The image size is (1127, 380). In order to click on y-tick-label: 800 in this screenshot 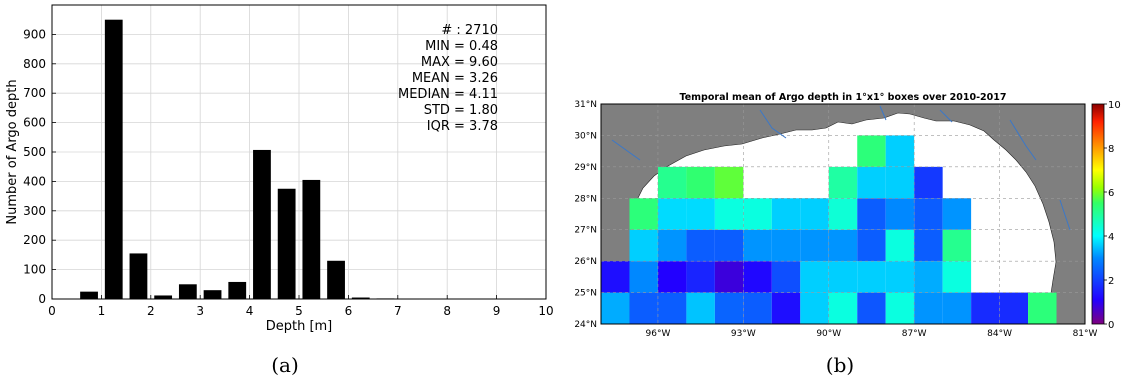, I will do `click(34, 64)`.